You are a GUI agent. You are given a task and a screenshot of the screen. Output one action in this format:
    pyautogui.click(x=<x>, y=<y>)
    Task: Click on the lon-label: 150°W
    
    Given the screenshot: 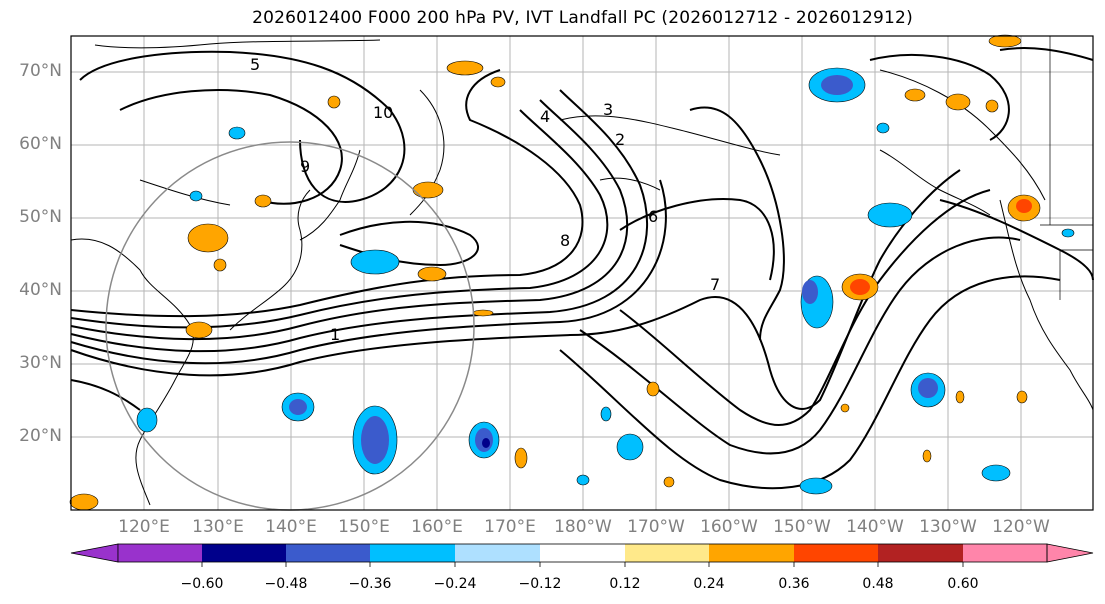 What is the action you would take?
    pyautogui.click(x=802, y=527)
    